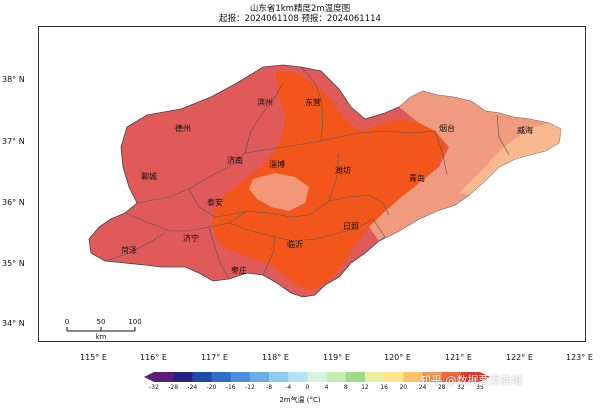 This screenshot has height=408, width=600. Describe the element at coordinates (149, 377) in the screenshot. I see `colorbar-min-arrow` at that location.